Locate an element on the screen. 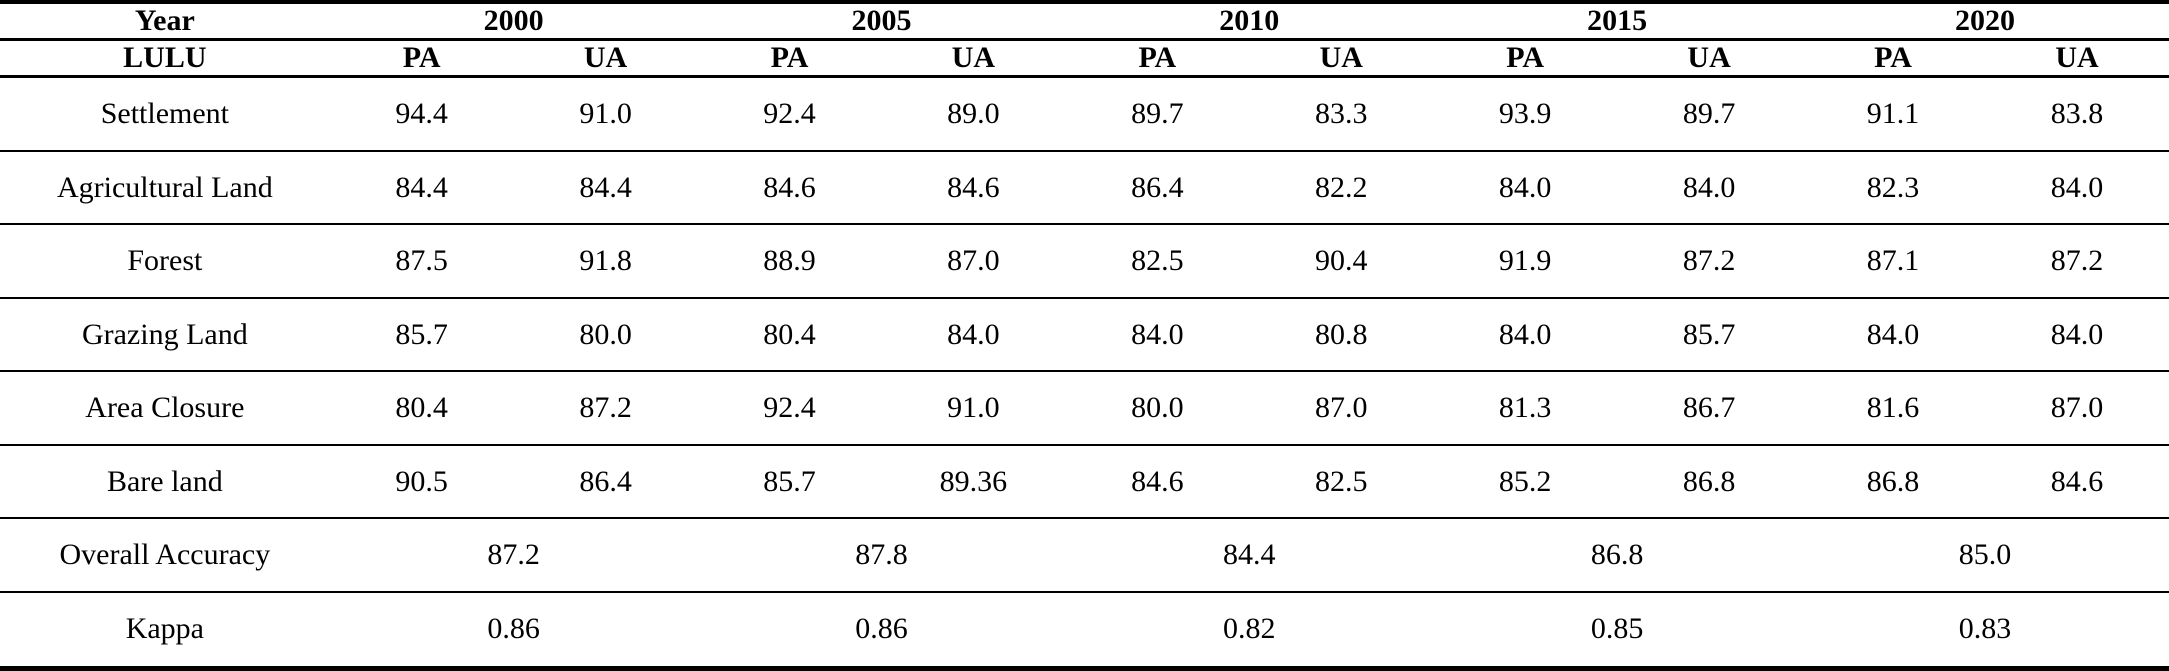 This screenshot has width=2169, height=671. year-header-row: Year 2000 2005 2010 2015 2020 is located at coordinates (1084, 21).